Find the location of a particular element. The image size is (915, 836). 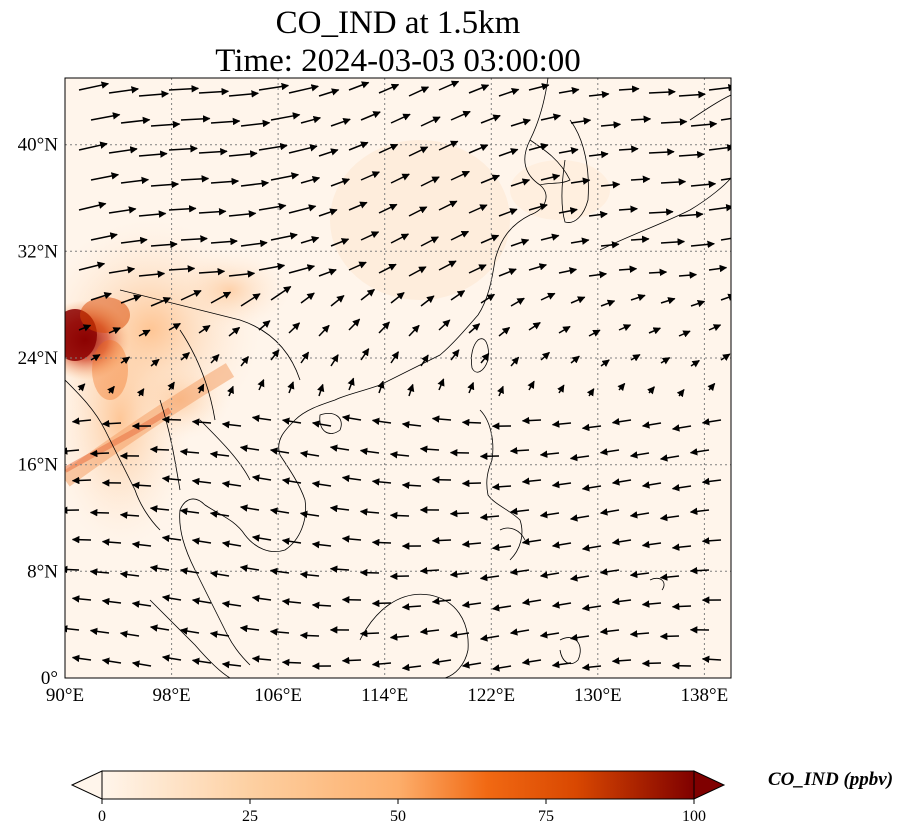

colorbar-tick-label: 50 is located at coordinates (398, 816).